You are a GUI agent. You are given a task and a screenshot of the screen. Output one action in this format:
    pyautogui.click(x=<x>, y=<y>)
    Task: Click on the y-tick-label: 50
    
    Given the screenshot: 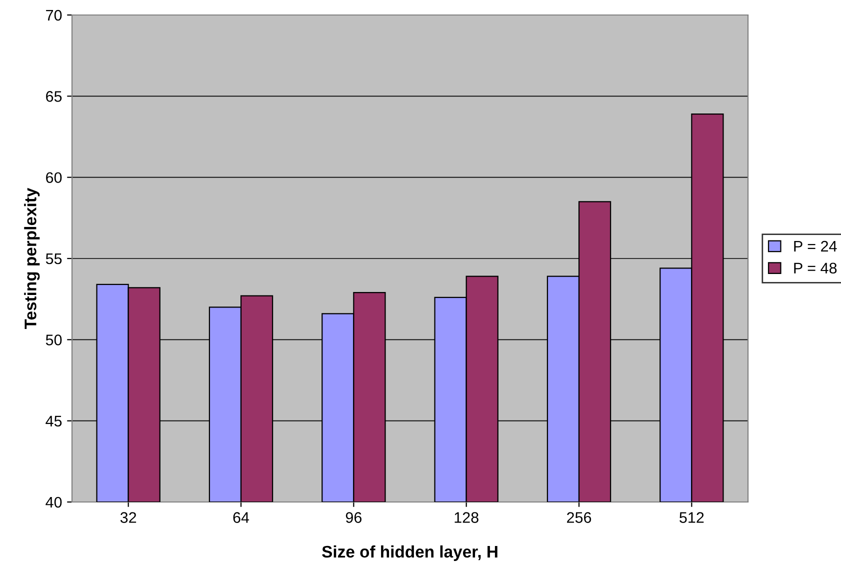 What is the action you would take?
    pyautogui.click(x=54, y=340)
    